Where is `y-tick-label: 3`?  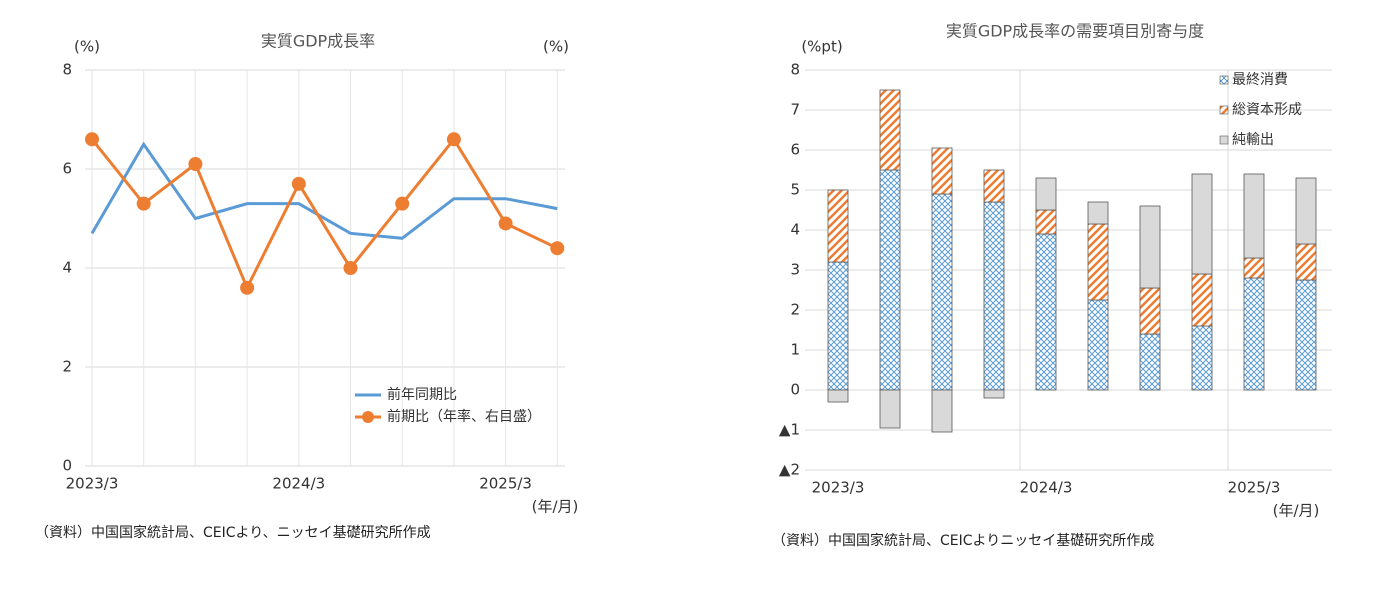
y-tick-label: 3 is located at coordinates (795, 270).